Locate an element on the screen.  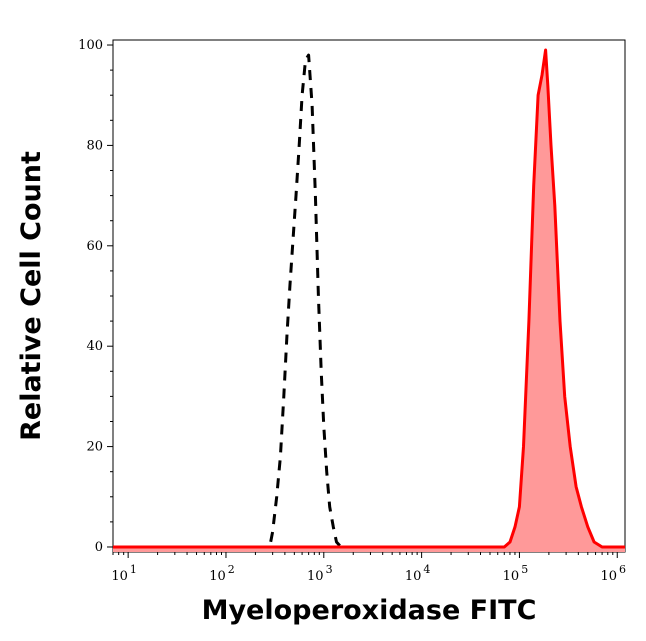
x-tick-label: 10 4 is located at coordinates (418, 573).